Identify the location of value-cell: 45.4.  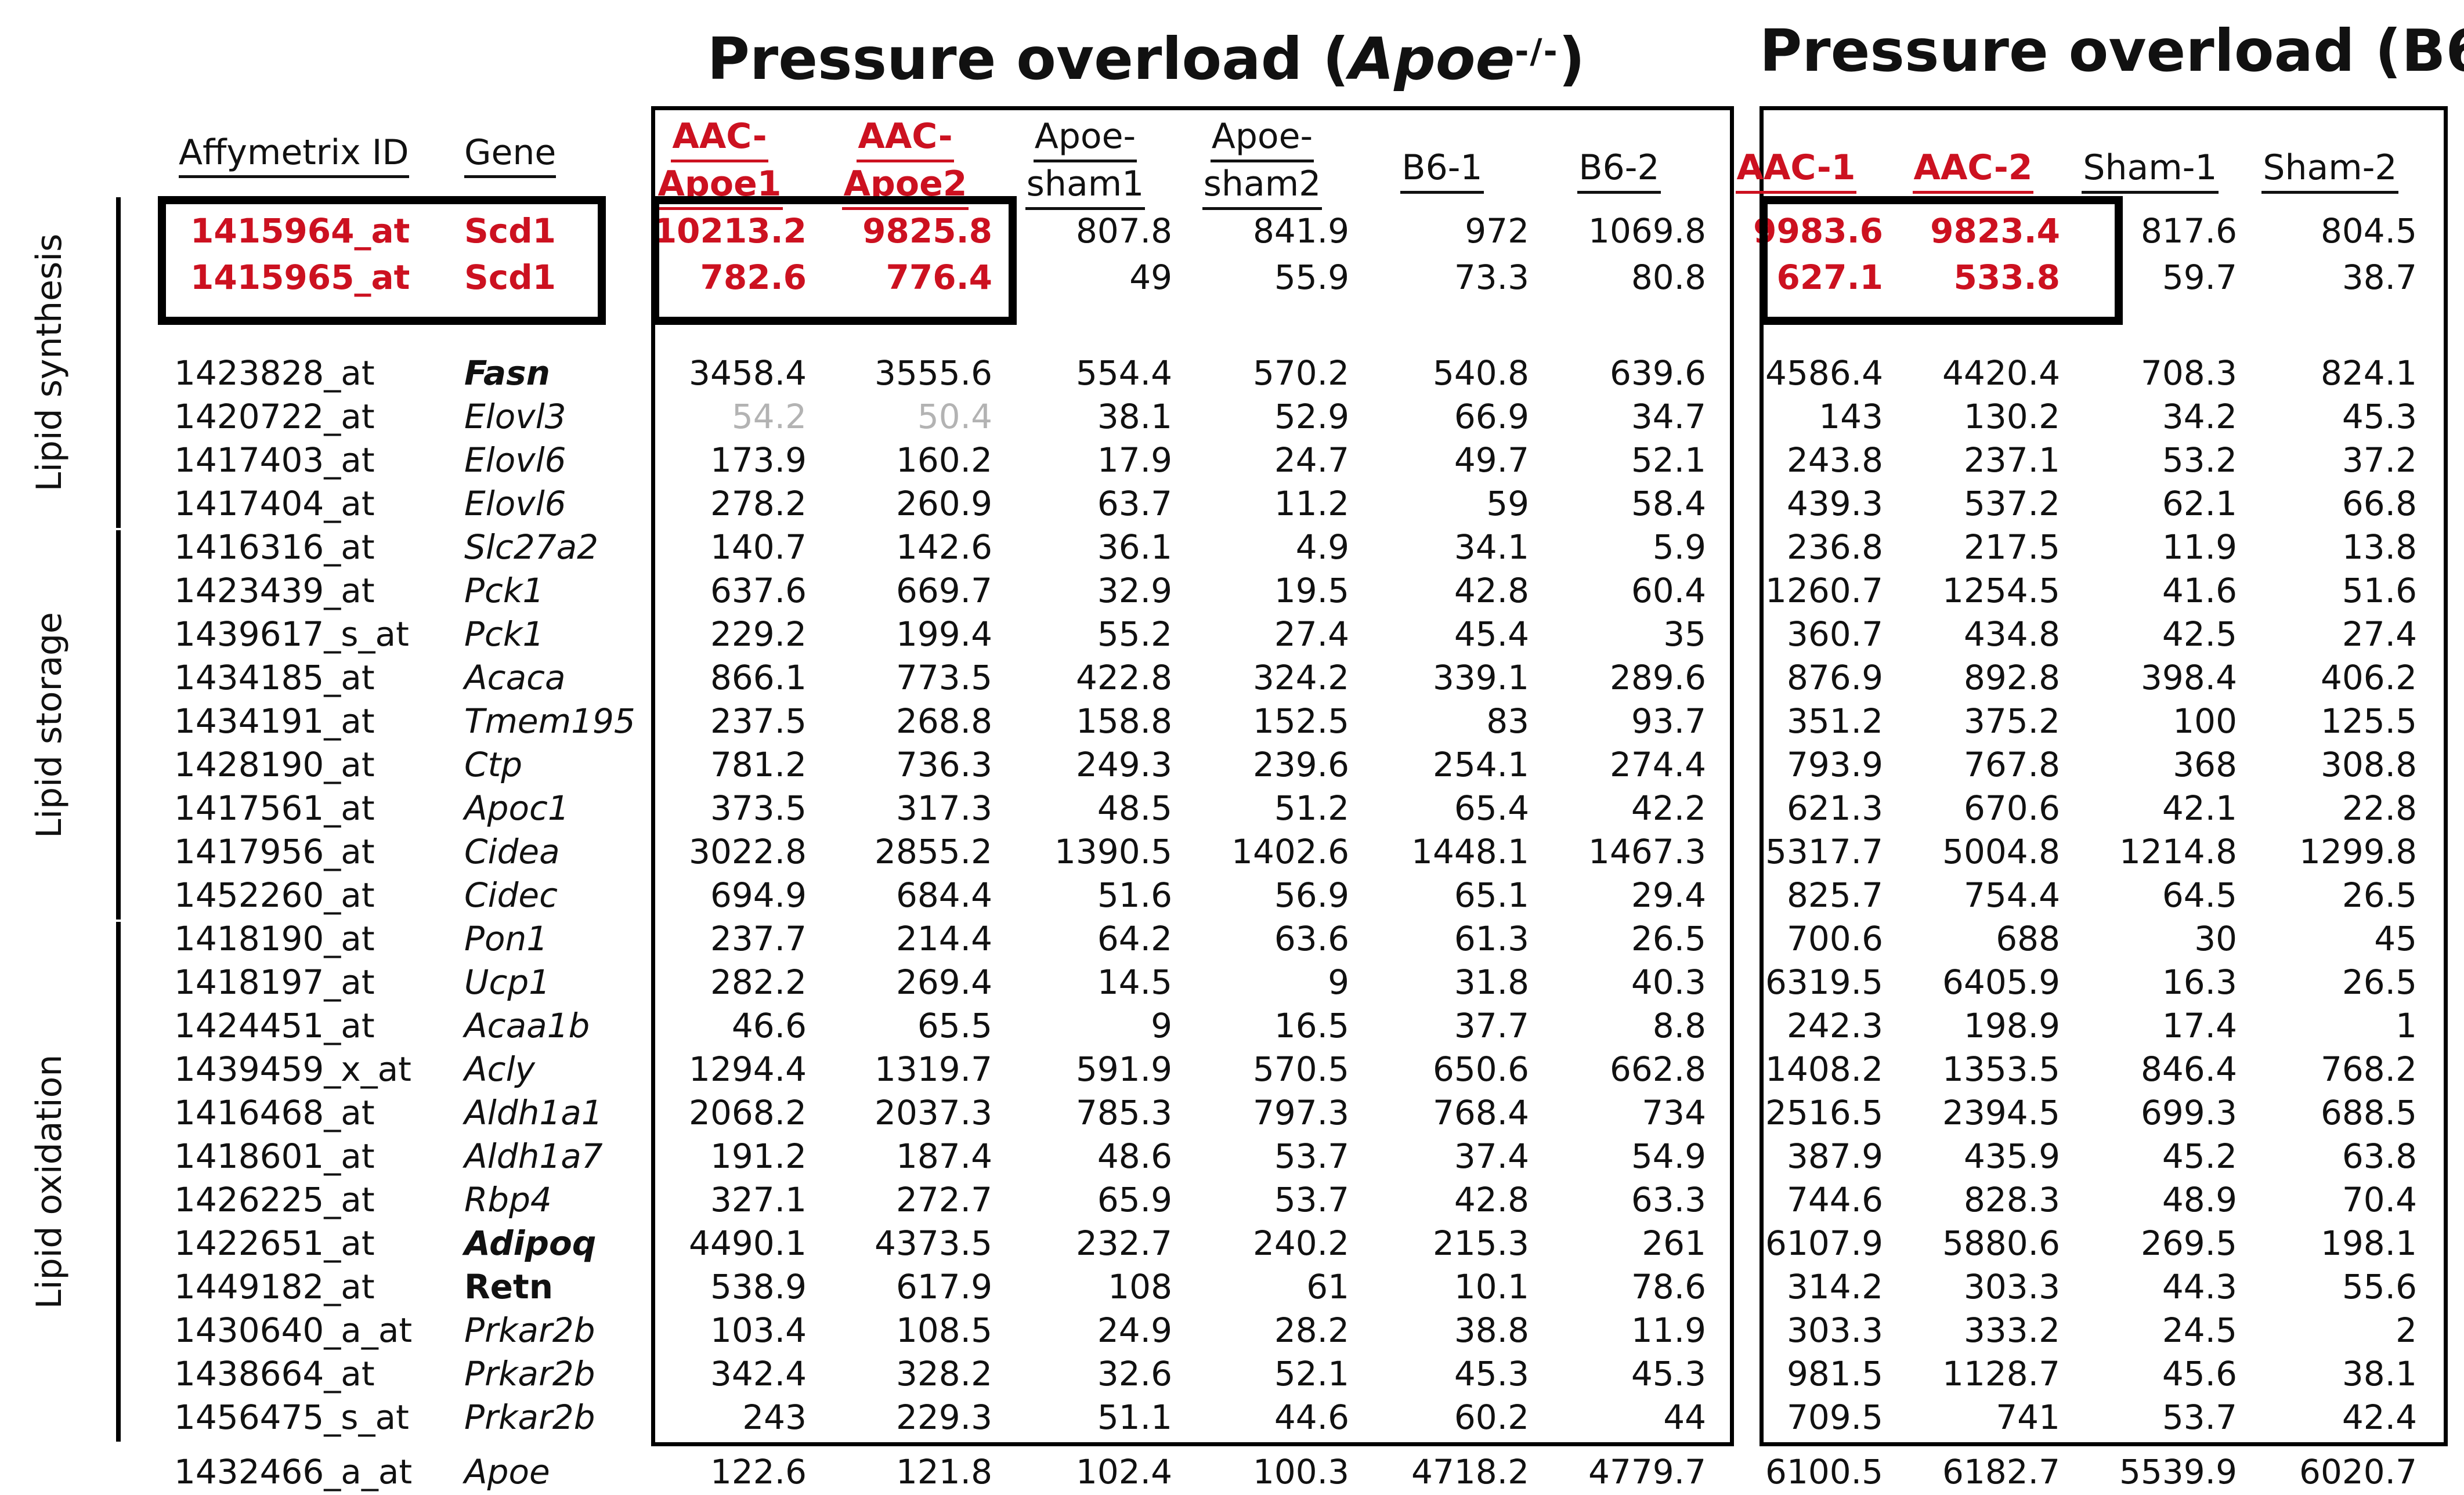
(1491, 634).